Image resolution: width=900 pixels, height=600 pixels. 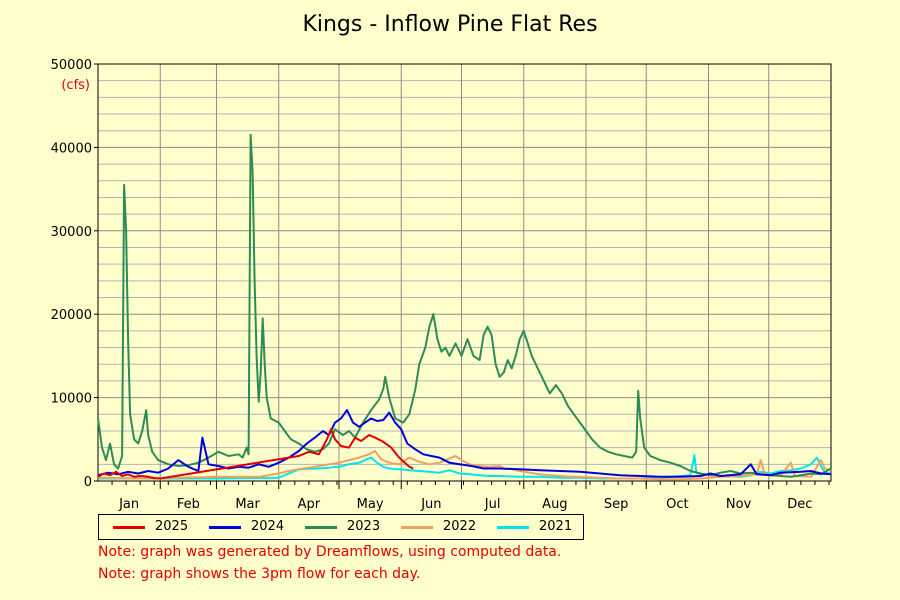 What do you see at coordinates (430, 504) in the screenshot?
I see `x-tick-label: Jun` at bounding box center [430, 504].